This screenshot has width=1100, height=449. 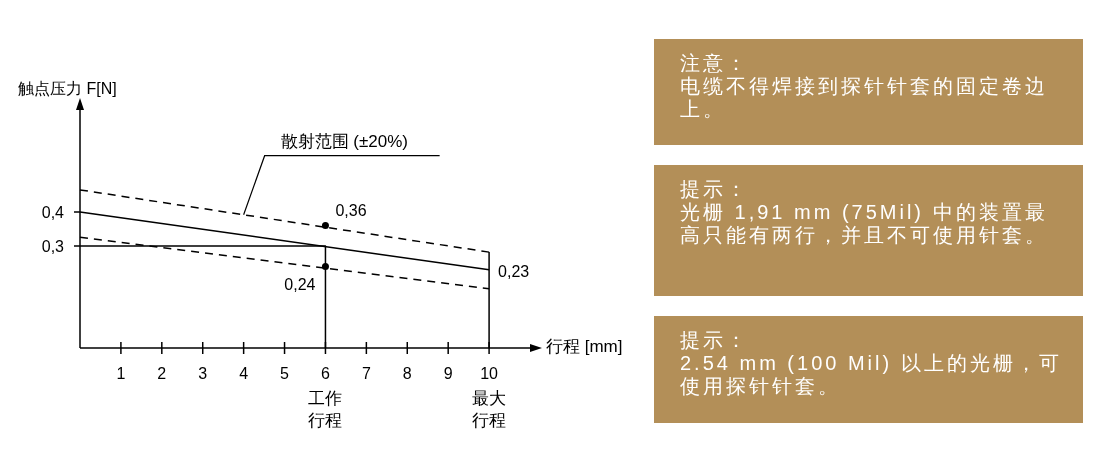 What do you see at coordinates (285, 373) in the screenshot?
I see `x-tick-label: 5` at bounding box center [285, 373].